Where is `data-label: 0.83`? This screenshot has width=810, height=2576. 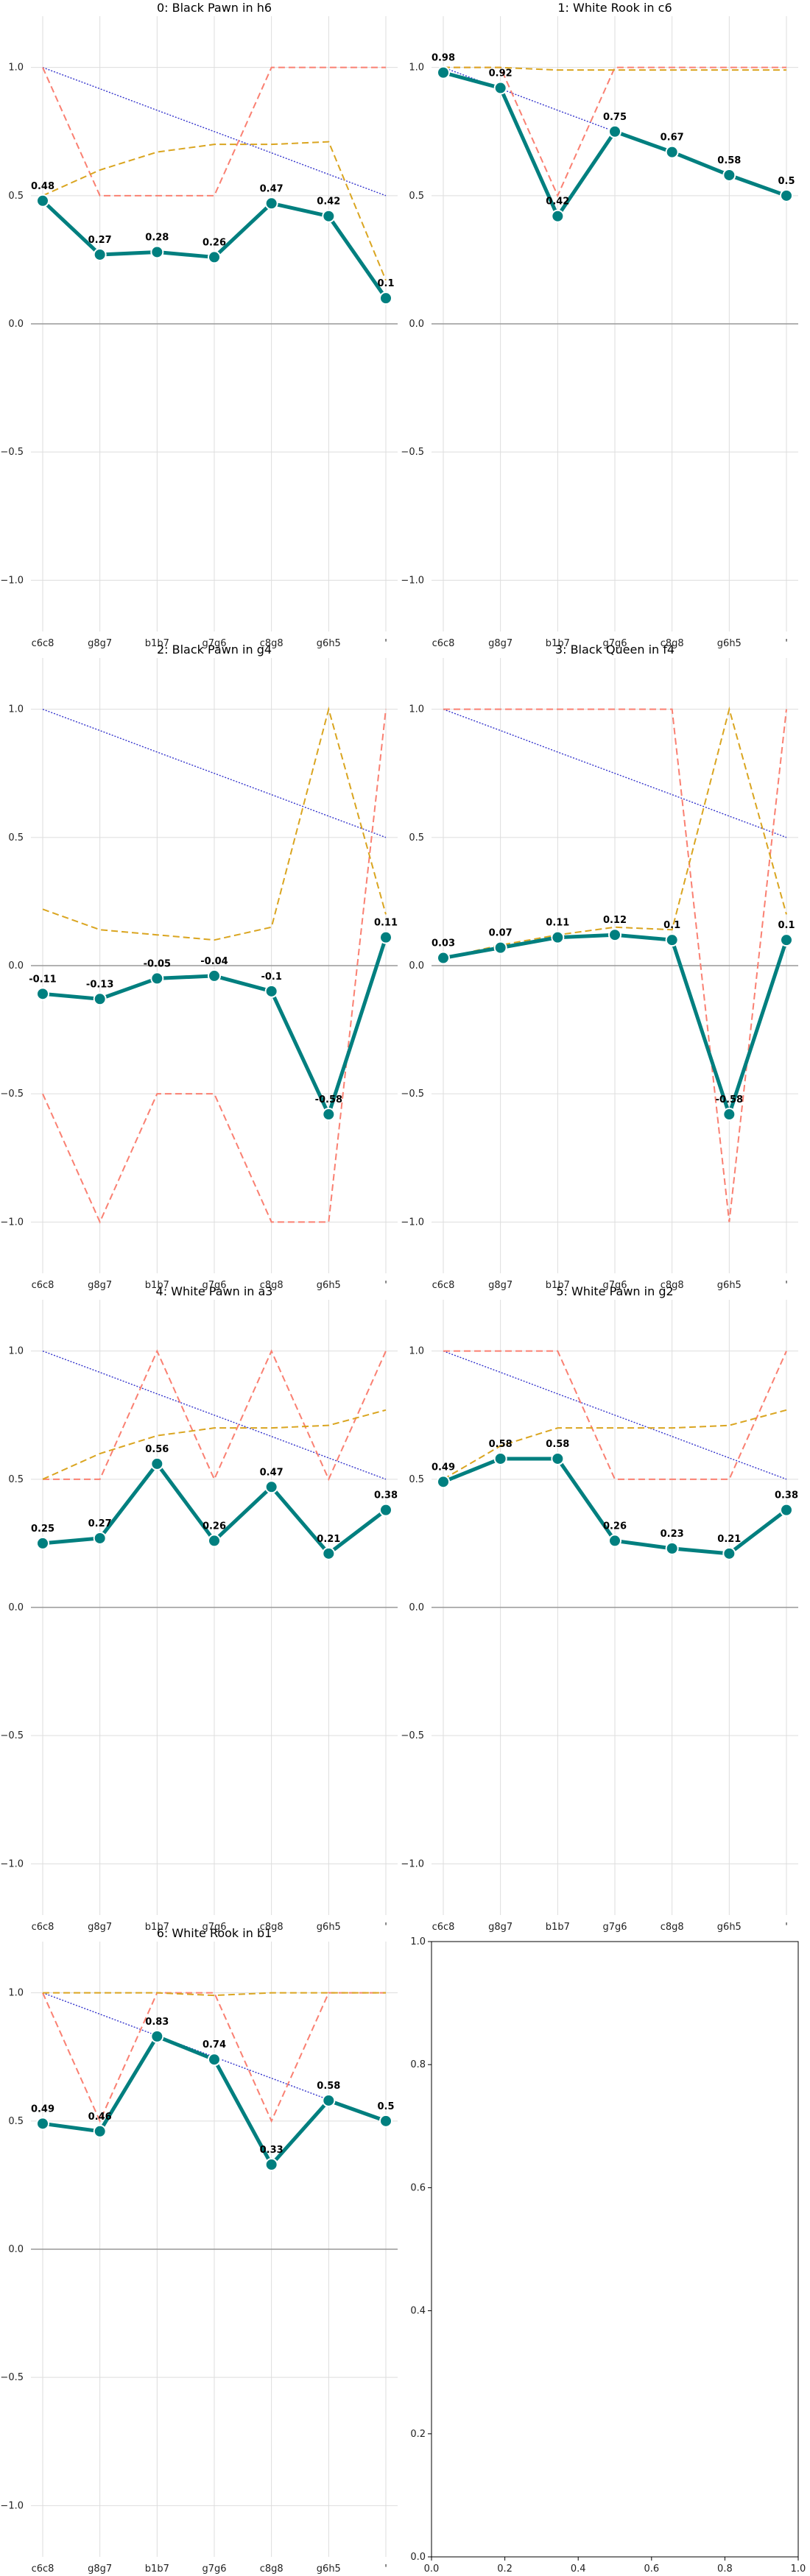 data-label: 0.83 is located at coordinates (157, 2022).